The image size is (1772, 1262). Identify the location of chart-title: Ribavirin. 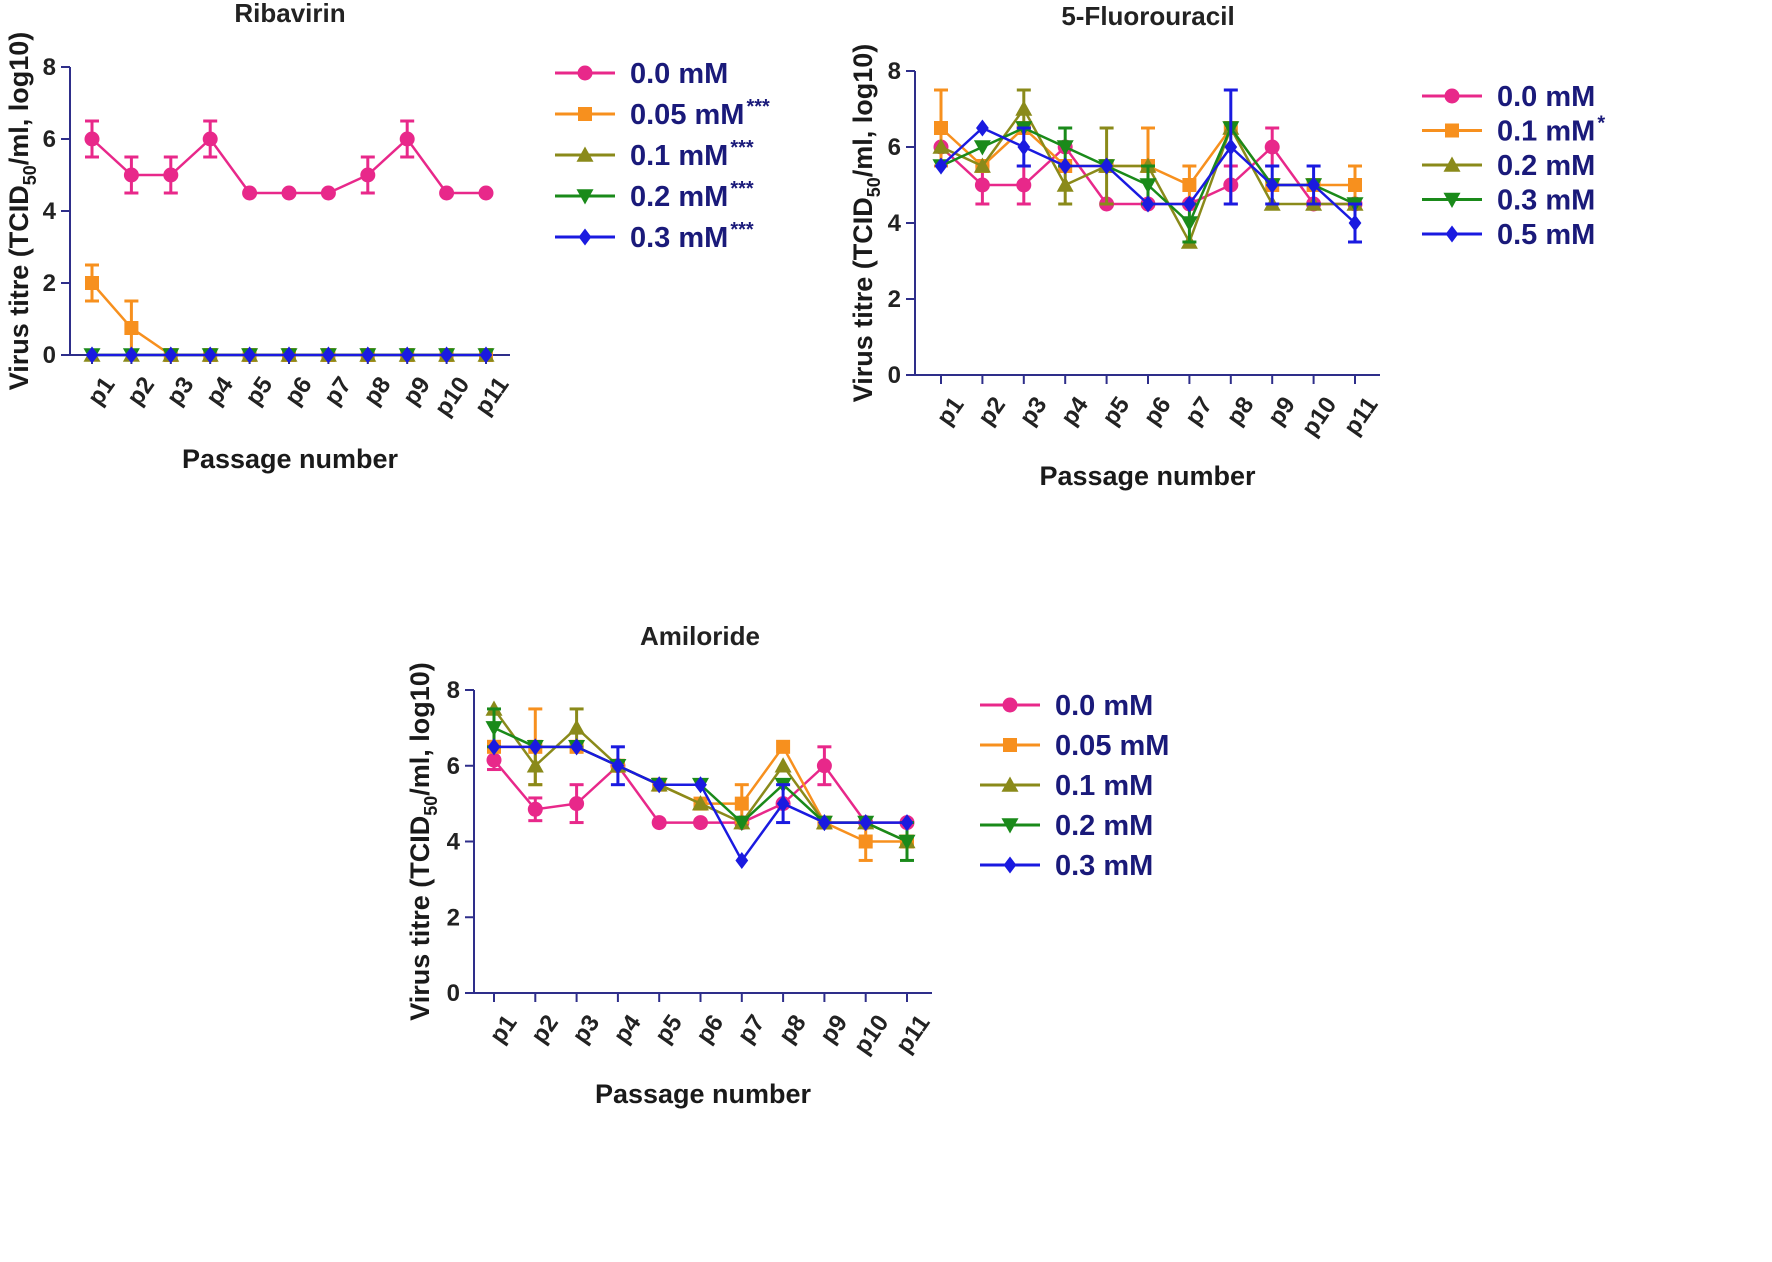
(289, 14).